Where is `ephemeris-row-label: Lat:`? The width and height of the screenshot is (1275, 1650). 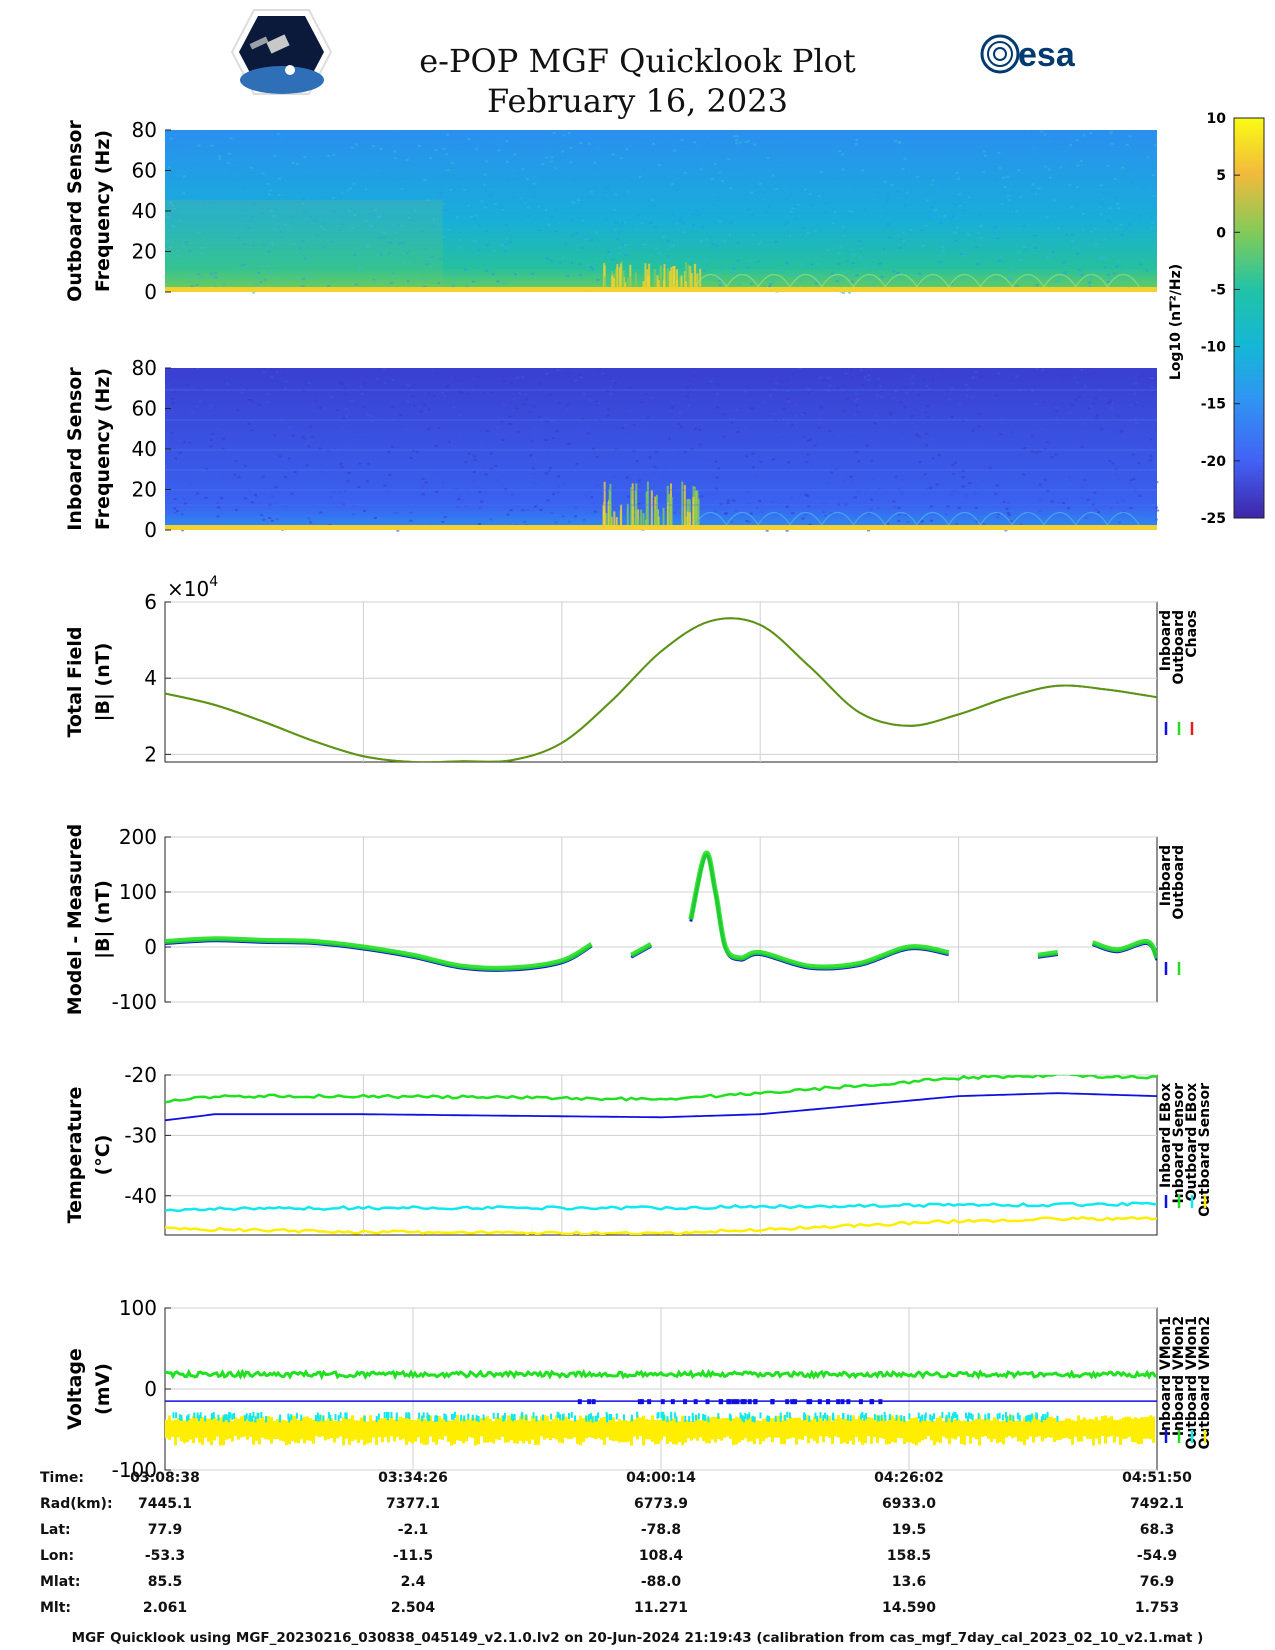 ephemeris-row-label: Lat: is located at coordinates (55, 1530).